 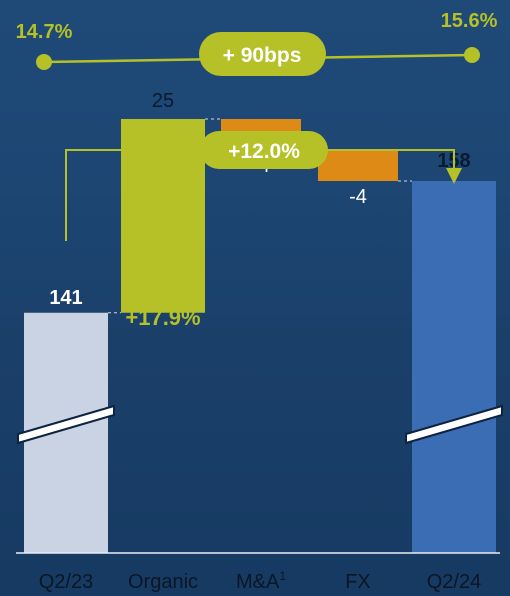 I want to click on total-growth-label: +12.0%, so click(x=264, y=151).